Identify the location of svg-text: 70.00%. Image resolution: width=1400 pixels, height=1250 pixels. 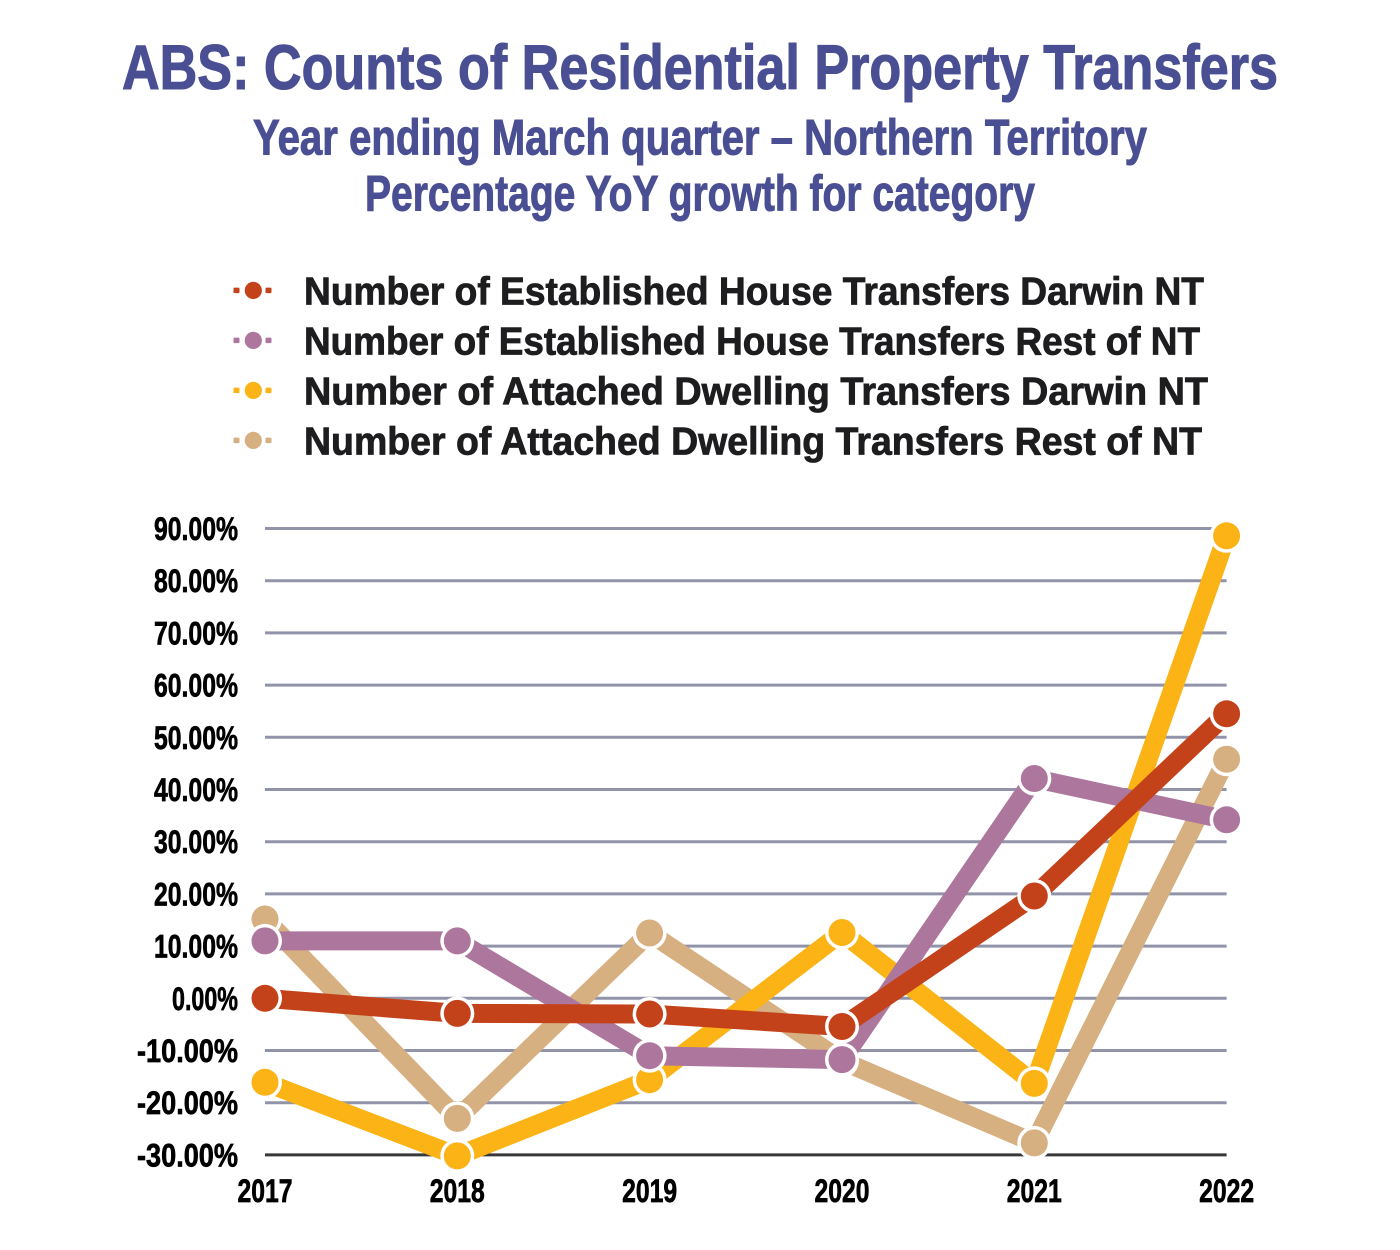
(196, 633).